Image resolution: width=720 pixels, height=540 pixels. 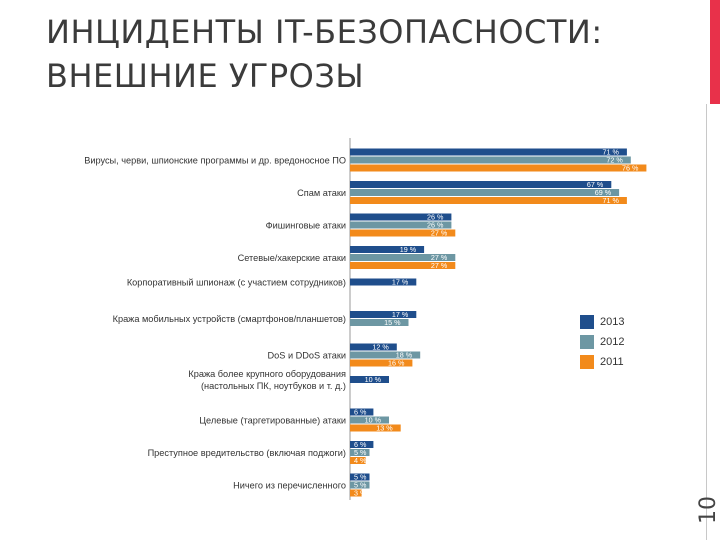 I want to click on legend-item-2013: 2013, so click(x=602, y=322).